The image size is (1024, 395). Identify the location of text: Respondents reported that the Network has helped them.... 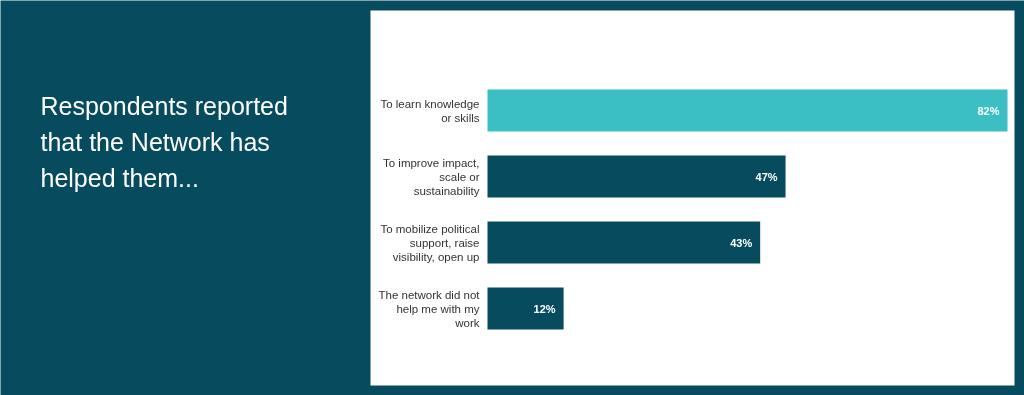
(164, 141).